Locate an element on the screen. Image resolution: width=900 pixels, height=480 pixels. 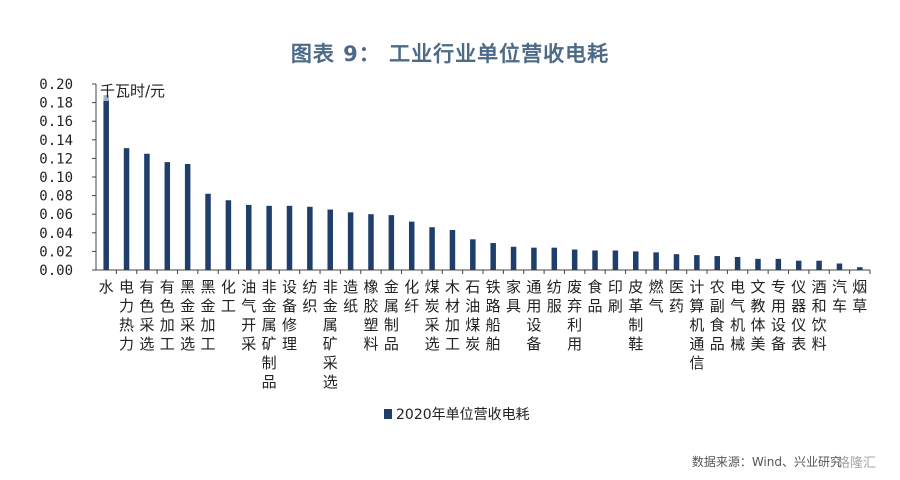
category-label-设备修理-char: 理 is located at coordinates (289, 344).